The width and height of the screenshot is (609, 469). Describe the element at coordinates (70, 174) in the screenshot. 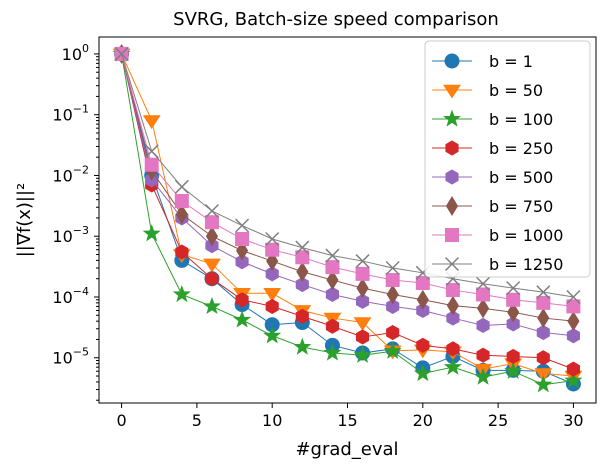

I see `y-tick-label: 10⁻²` at that location.